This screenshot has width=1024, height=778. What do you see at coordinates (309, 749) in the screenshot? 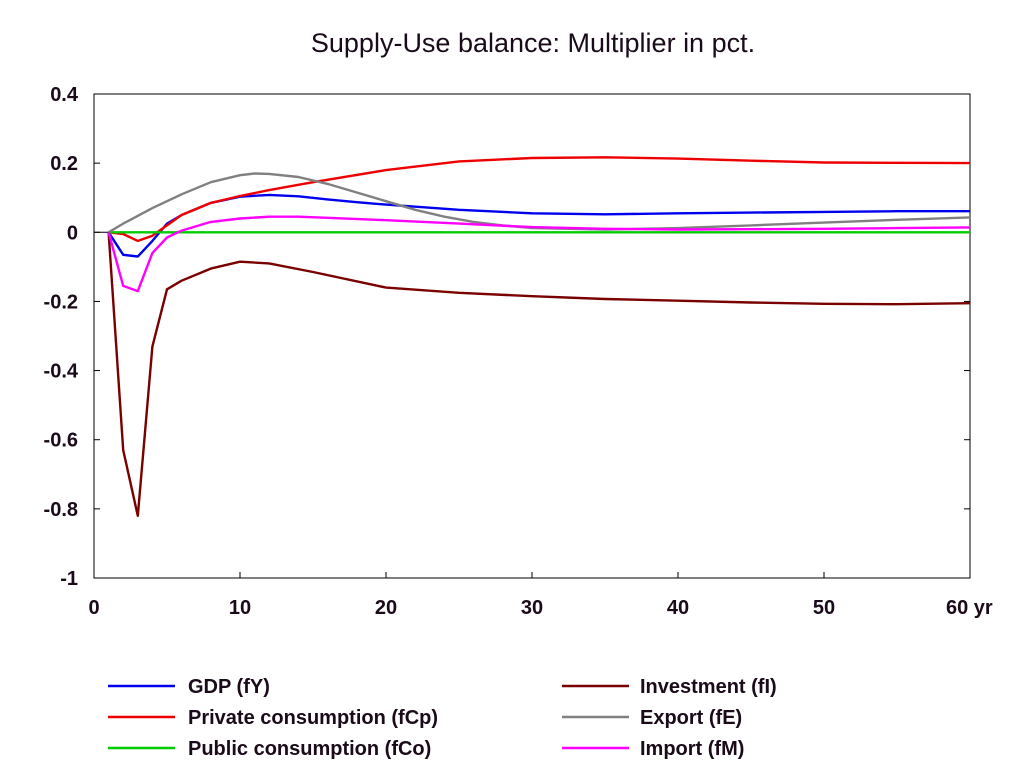
I see `legend-label-2: Public consumption (fCo)` at bounding box center [309, 749].